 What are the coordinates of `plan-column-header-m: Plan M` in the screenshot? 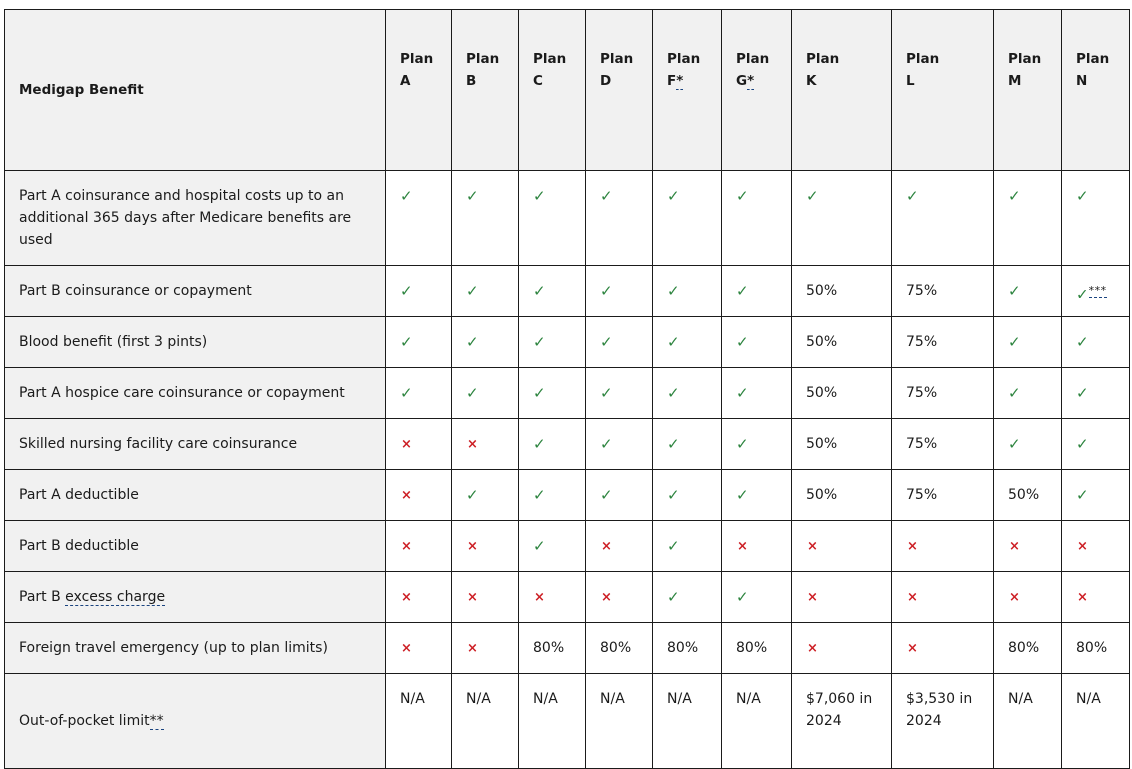 It's located at (1027, 90).